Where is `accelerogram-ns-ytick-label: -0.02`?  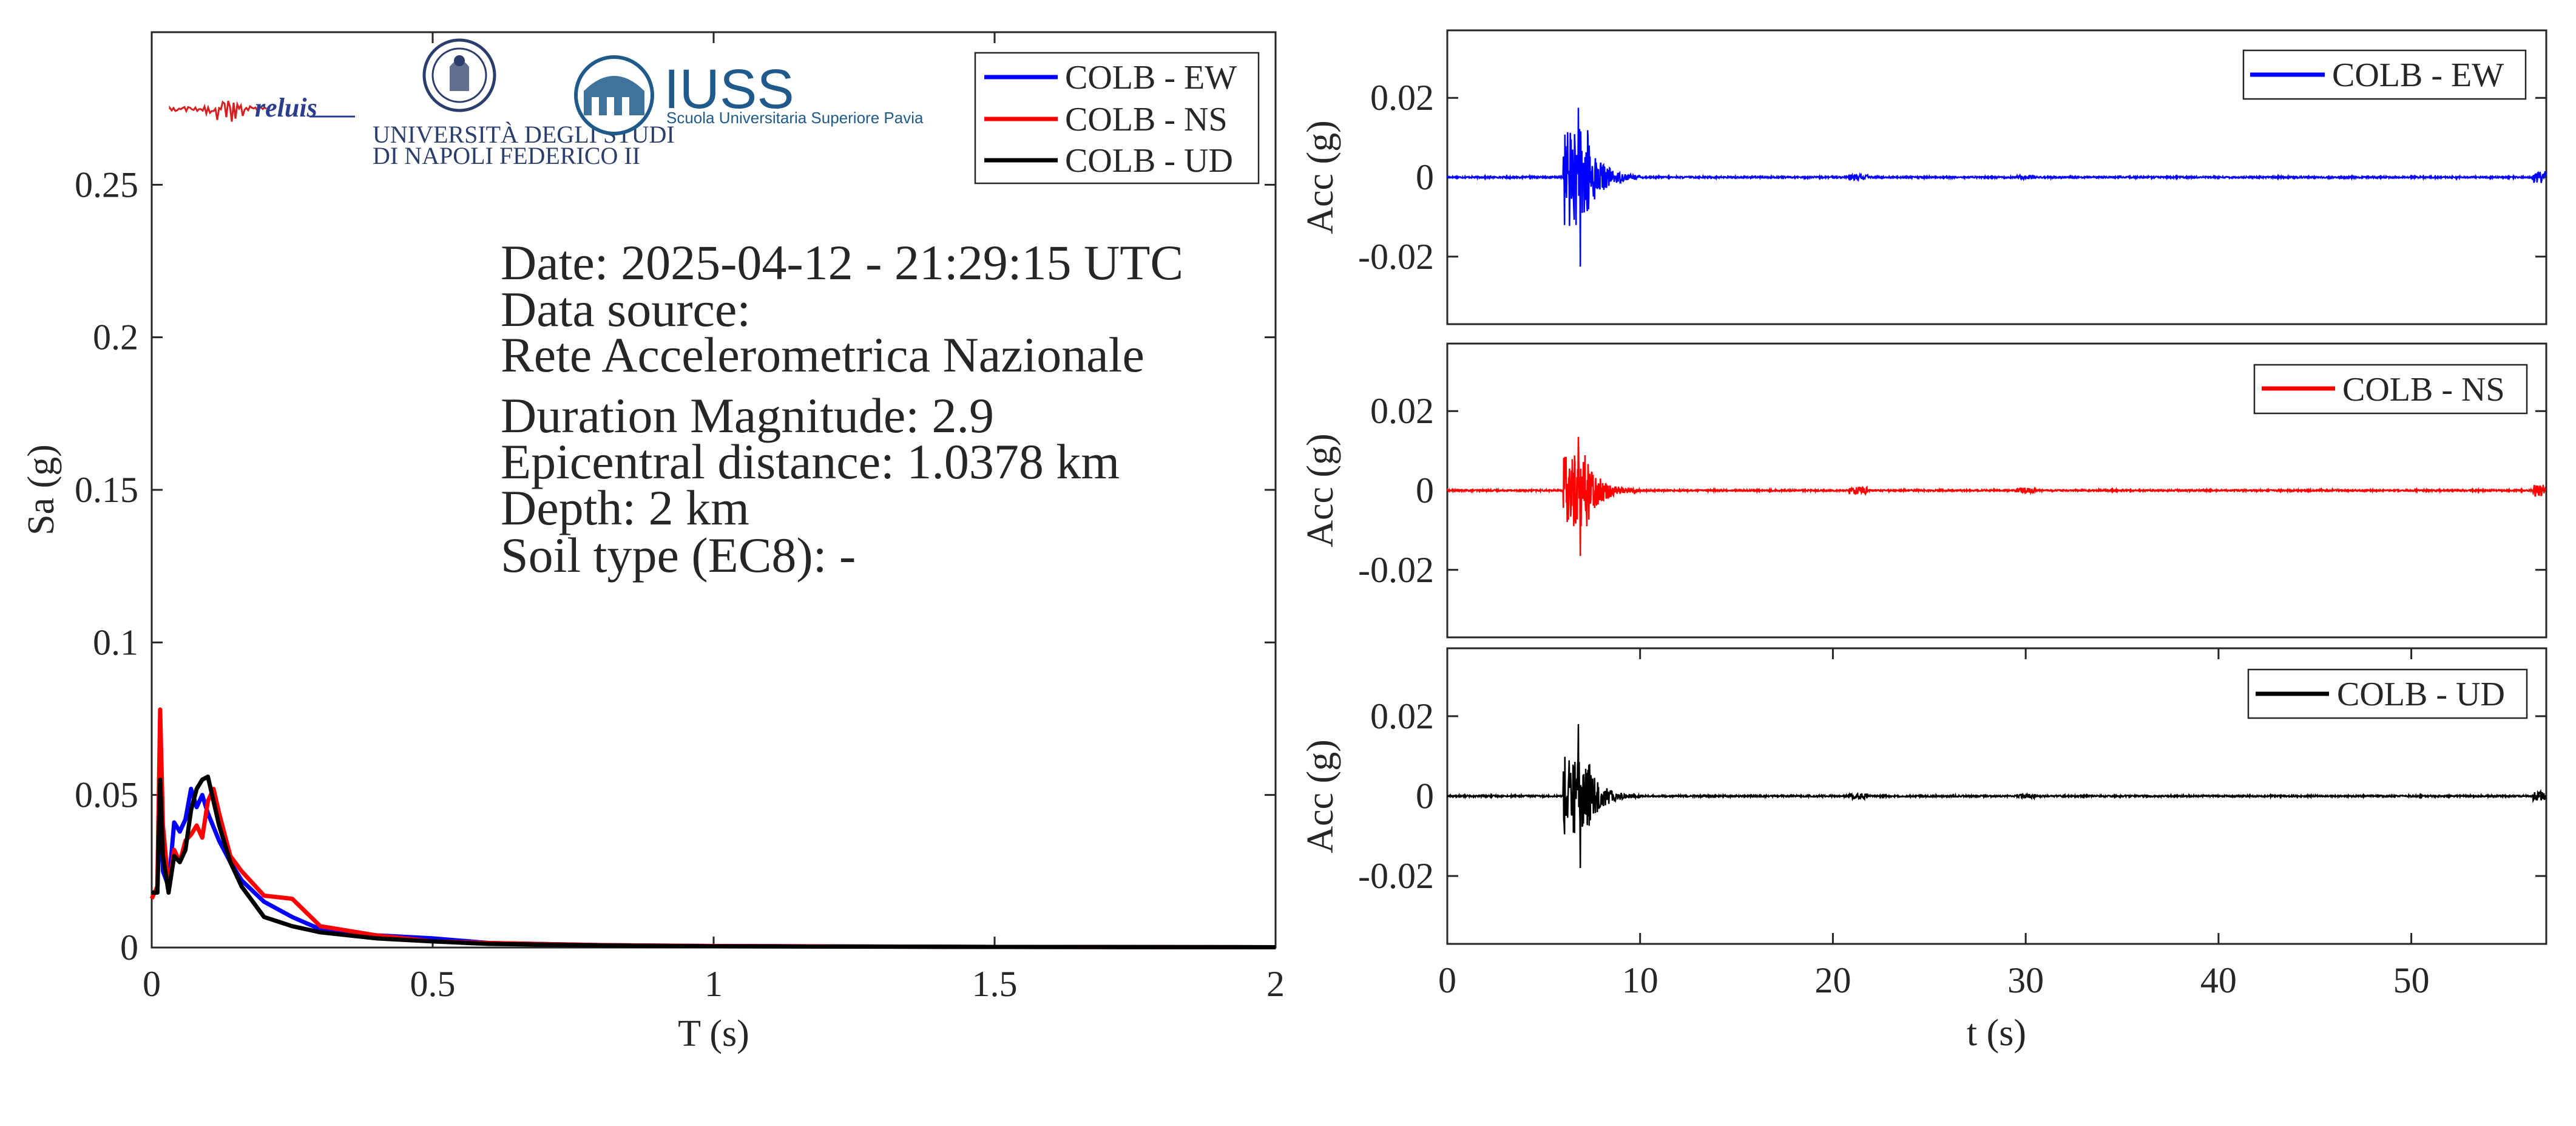 accelerogram-ns-ytick-label: -0.02 is located at coordinates (1396, 570).